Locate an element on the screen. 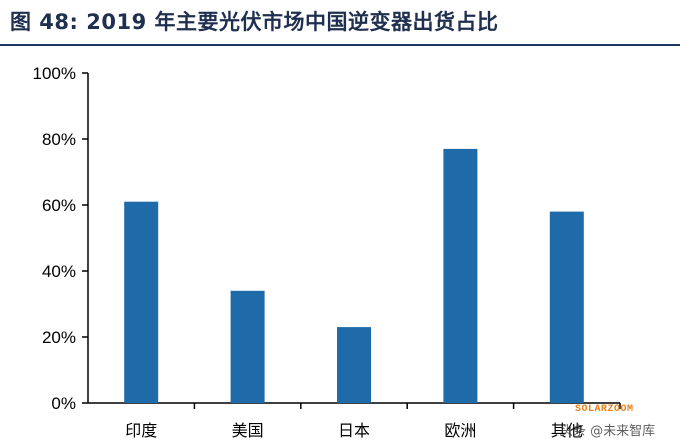 Image resolution: width=680 pixels, height=448 pixels. y-tick-label: 40% is located at coordinates (59, 271).